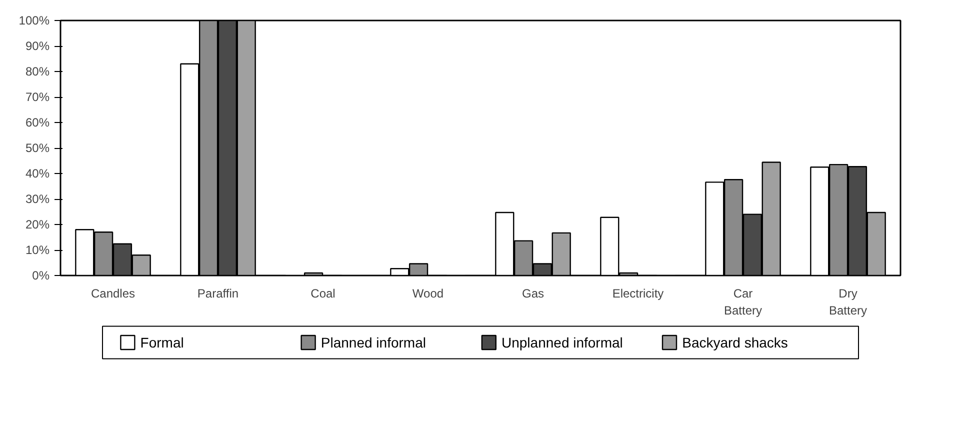  Describe the element at coordinates (37, 46) in the screenshot. I see `y-tick-label: 90%` at that location.